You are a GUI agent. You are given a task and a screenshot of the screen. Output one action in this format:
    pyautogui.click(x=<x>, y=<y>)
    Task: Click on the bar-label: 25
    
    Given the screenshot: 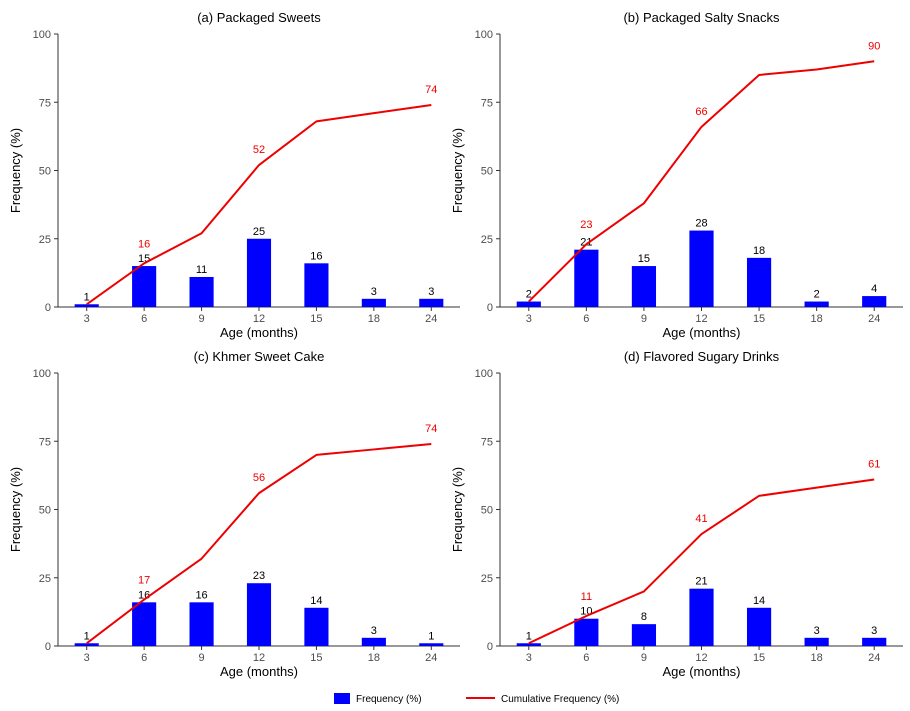 What is the action you would take?
    pyautogui.click(x=259, y=232)
    